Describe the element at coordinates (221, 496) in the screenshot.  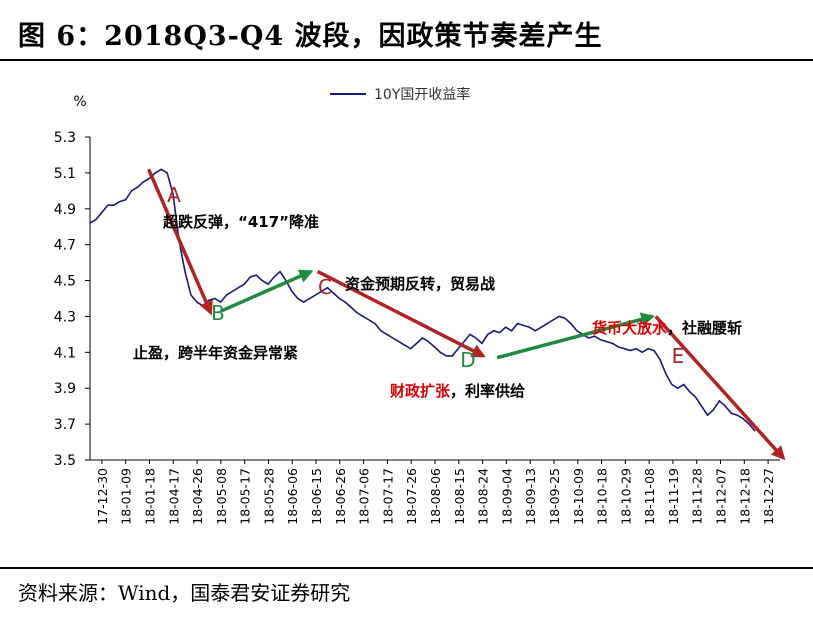
I see `x-tick-label: 18-05-08` at that location.